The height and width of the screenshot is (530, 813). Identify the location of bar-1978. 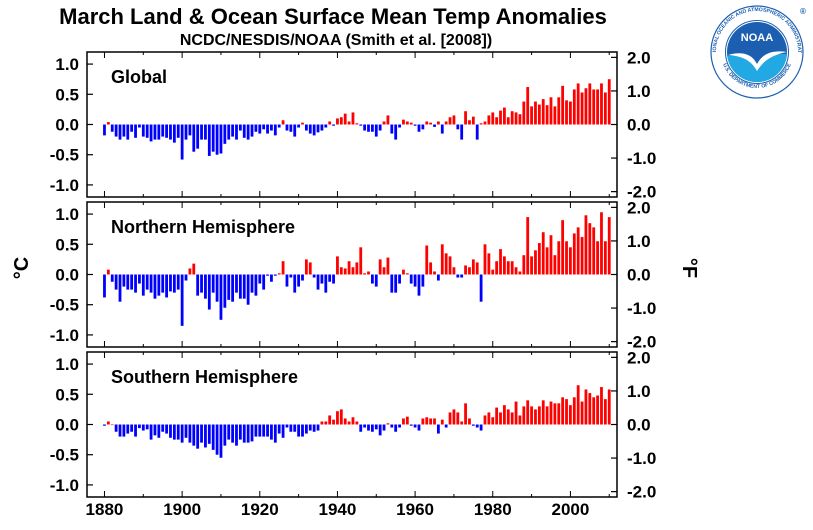
(485, 123).